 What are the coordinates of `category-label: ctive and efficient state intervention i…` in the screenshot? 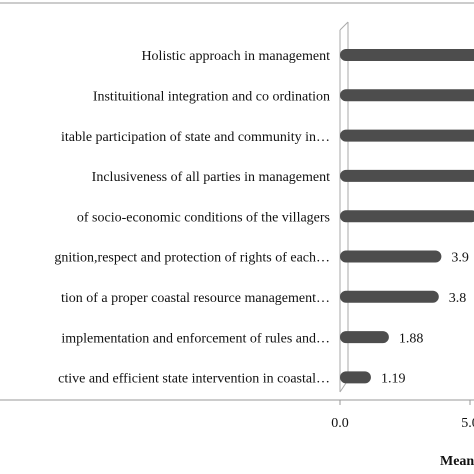 It's located at (194, 379).